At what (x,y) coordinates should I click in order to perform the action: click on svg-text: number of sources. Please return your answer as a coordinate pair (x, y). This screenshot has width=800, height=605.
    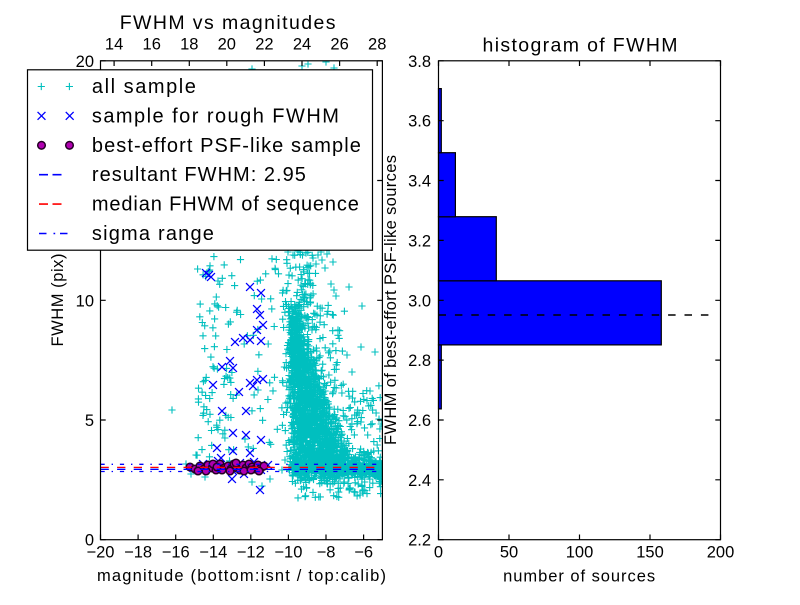
    Looking at the image, I should click on (579, 577).